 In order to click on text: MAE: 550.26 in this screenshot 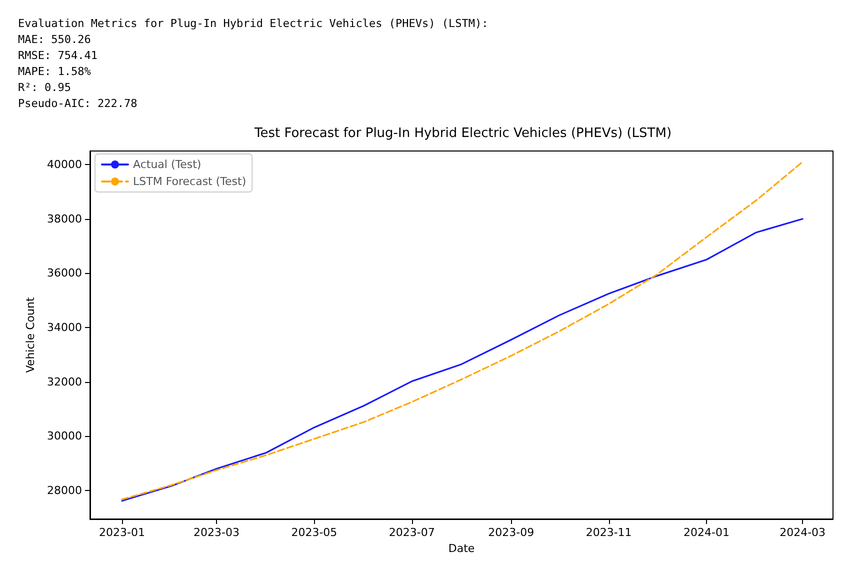, I will do `click(54, 39)`.